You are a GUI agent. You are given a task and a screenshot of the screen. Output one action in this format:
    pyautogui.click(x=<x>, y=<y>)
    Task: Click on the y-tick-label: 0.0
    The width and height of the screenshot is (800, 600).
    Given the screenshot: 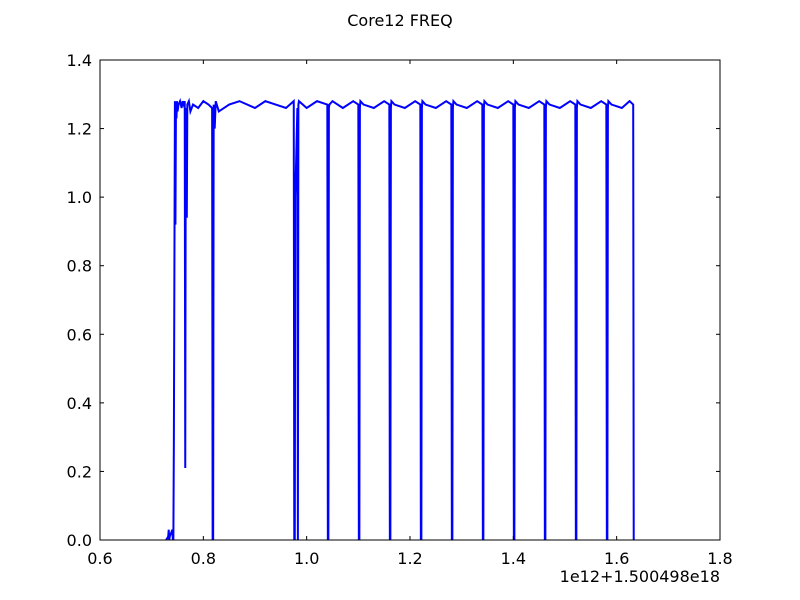 What is the action you would take?
    pyautogui.click(x=79, y=540)
    